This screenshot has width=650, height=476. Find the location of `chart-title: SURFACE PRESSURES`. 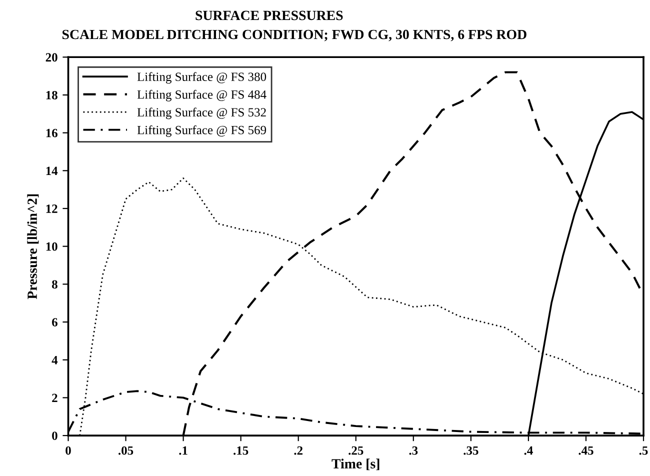

chart-title: SURFACE PRESSURES is located at coordinates (269, 15).